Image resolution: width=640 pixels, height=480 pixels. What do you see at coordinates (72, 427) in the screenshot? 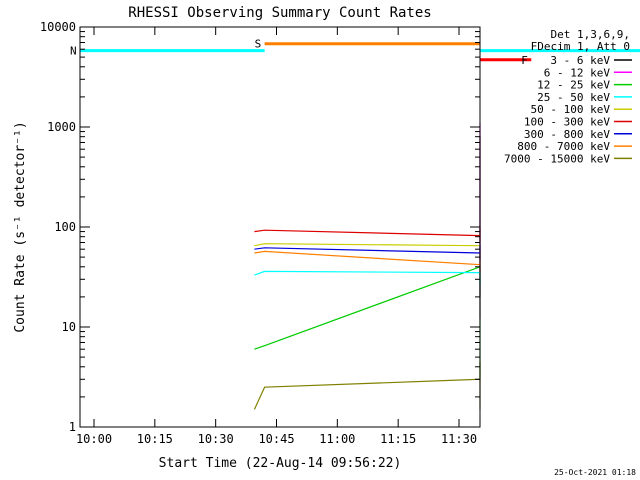
I see `y-tick-label-0: 1` at bounding box center [72, 427].